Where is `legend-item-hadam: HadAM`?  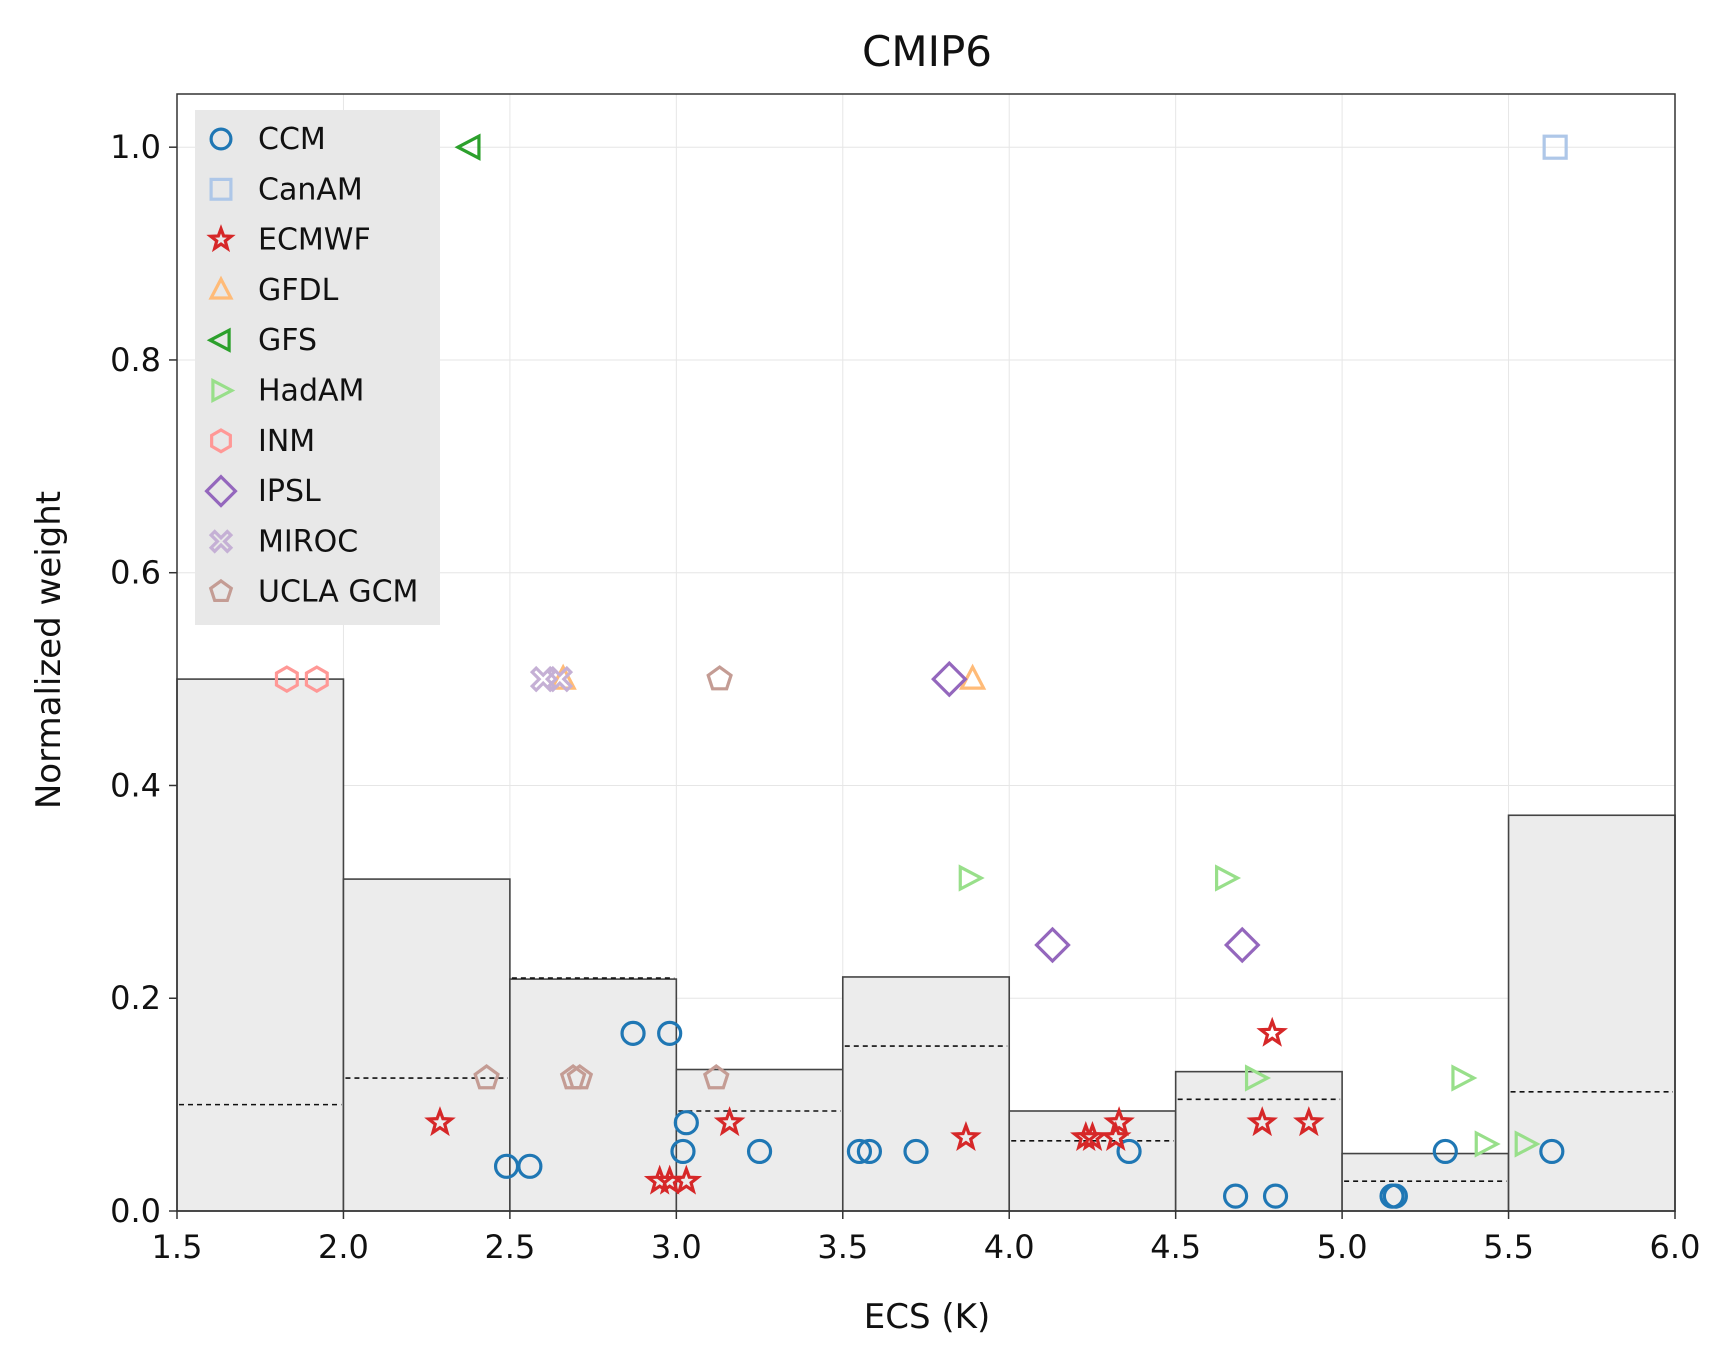
legend-item-hadam: HadAM is located at coordinates (287, 391).